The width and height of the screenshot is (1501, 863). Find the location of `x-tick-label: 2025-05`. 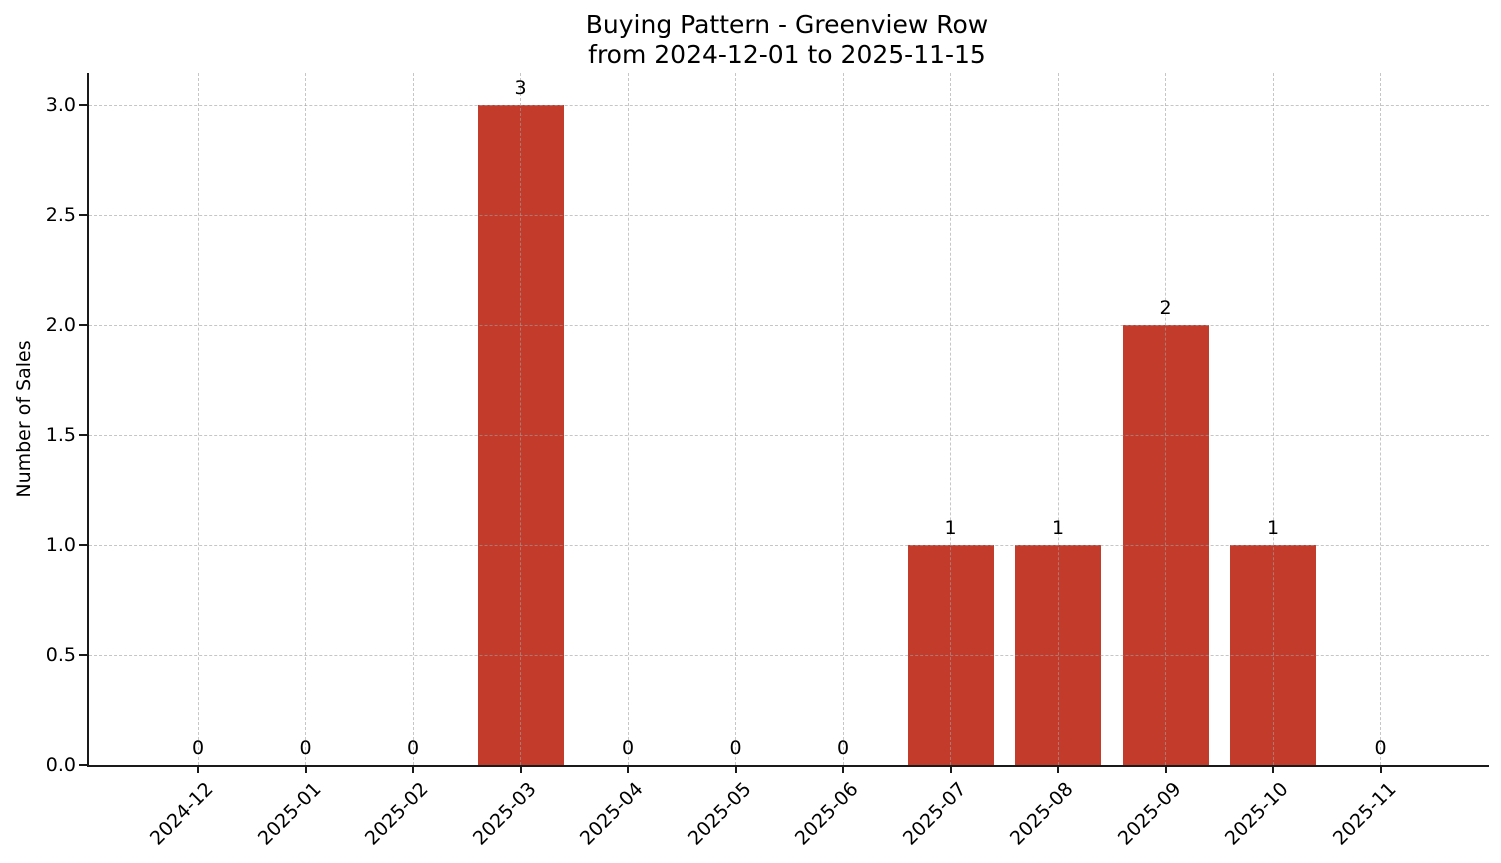

x-tick-label: 2025-05 is located at coordinates (719, 814).